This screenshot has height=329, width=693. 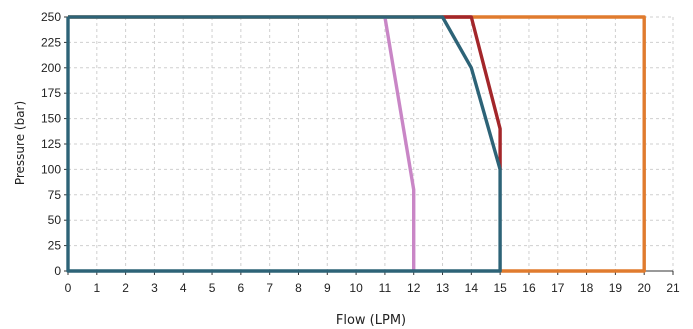 What do you see at coordinates (241, 288) in the screenshot?
I see `x-tick-label: 6` at bounding box center [241, 288].